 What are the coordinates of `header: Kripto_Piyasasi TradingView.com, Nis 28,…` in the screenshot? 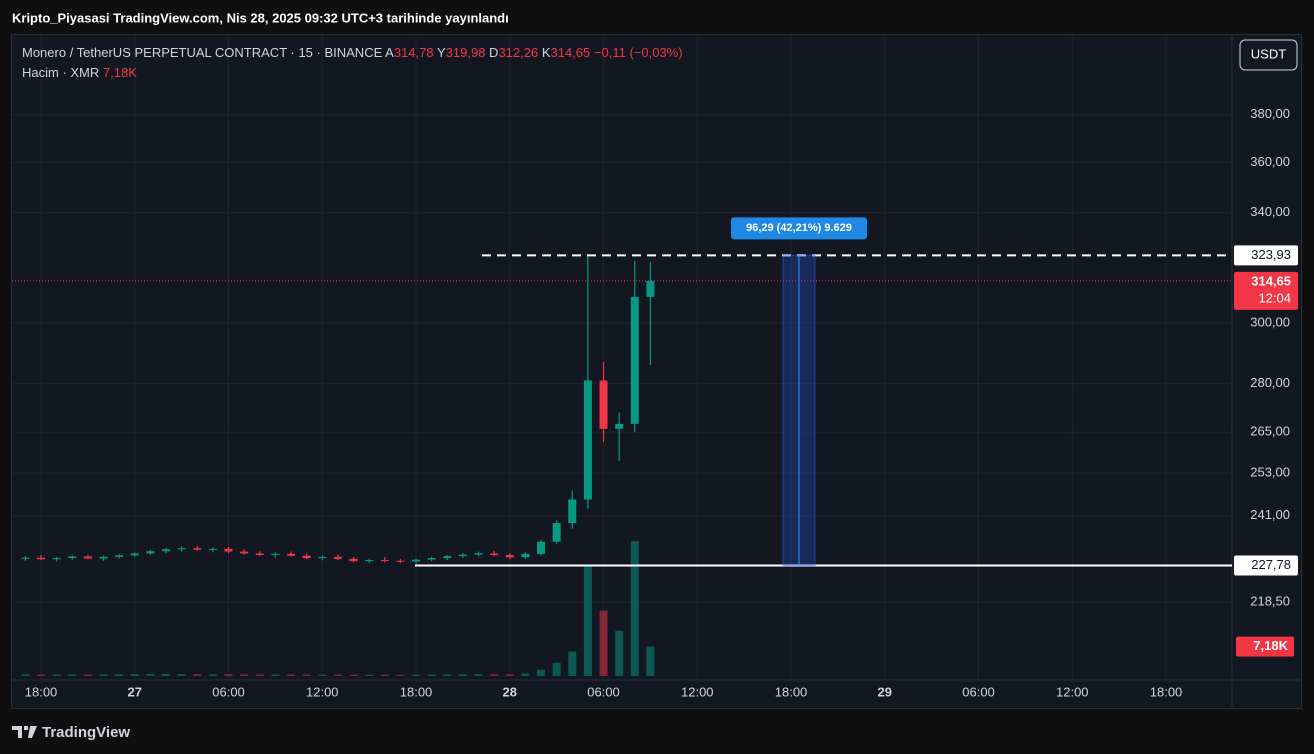 It's located at (260, 17).